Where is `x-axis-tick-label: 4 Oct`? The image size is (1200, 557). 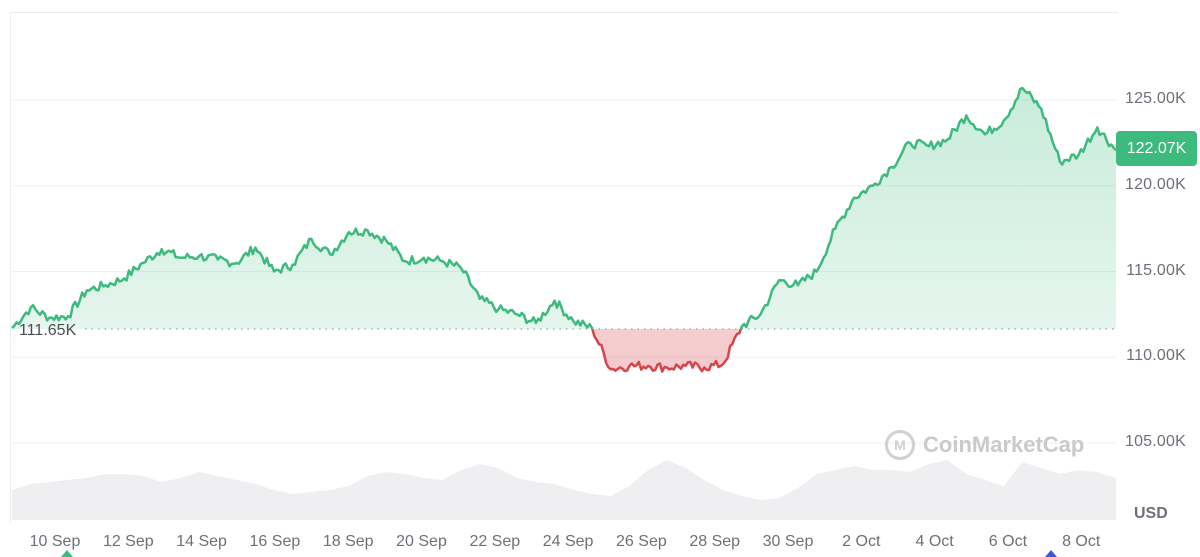 x-axis-tick-label: 4 Oct is located at coordinates (934, 541).